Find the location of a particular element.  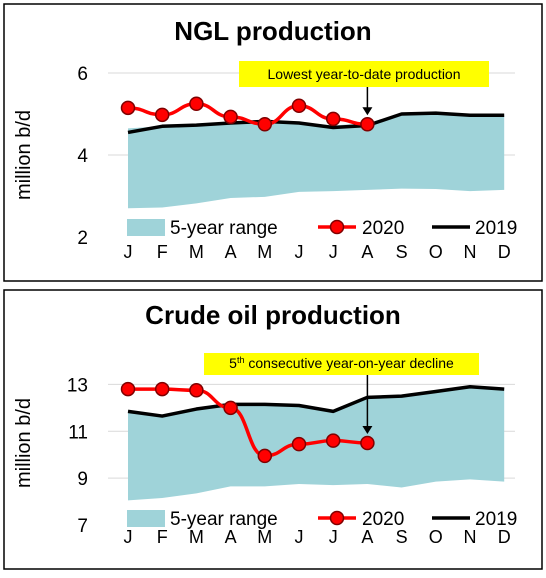

y-tick-label: 4 is located at coordinates (82, 156).